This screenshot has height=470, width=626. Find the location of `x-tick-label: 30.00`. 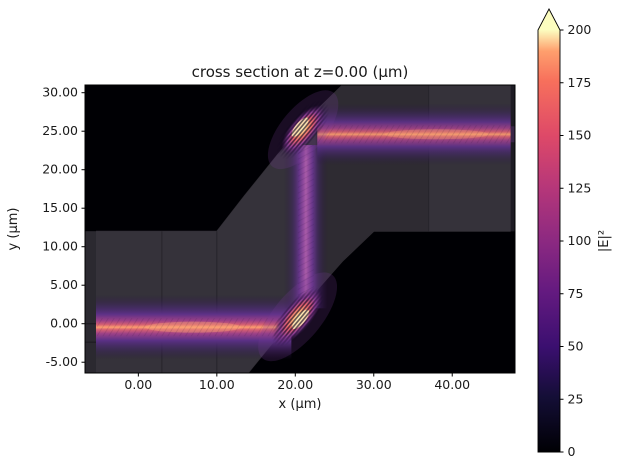

x-tick-label: 30.00 is located at coordinates (374, 384).